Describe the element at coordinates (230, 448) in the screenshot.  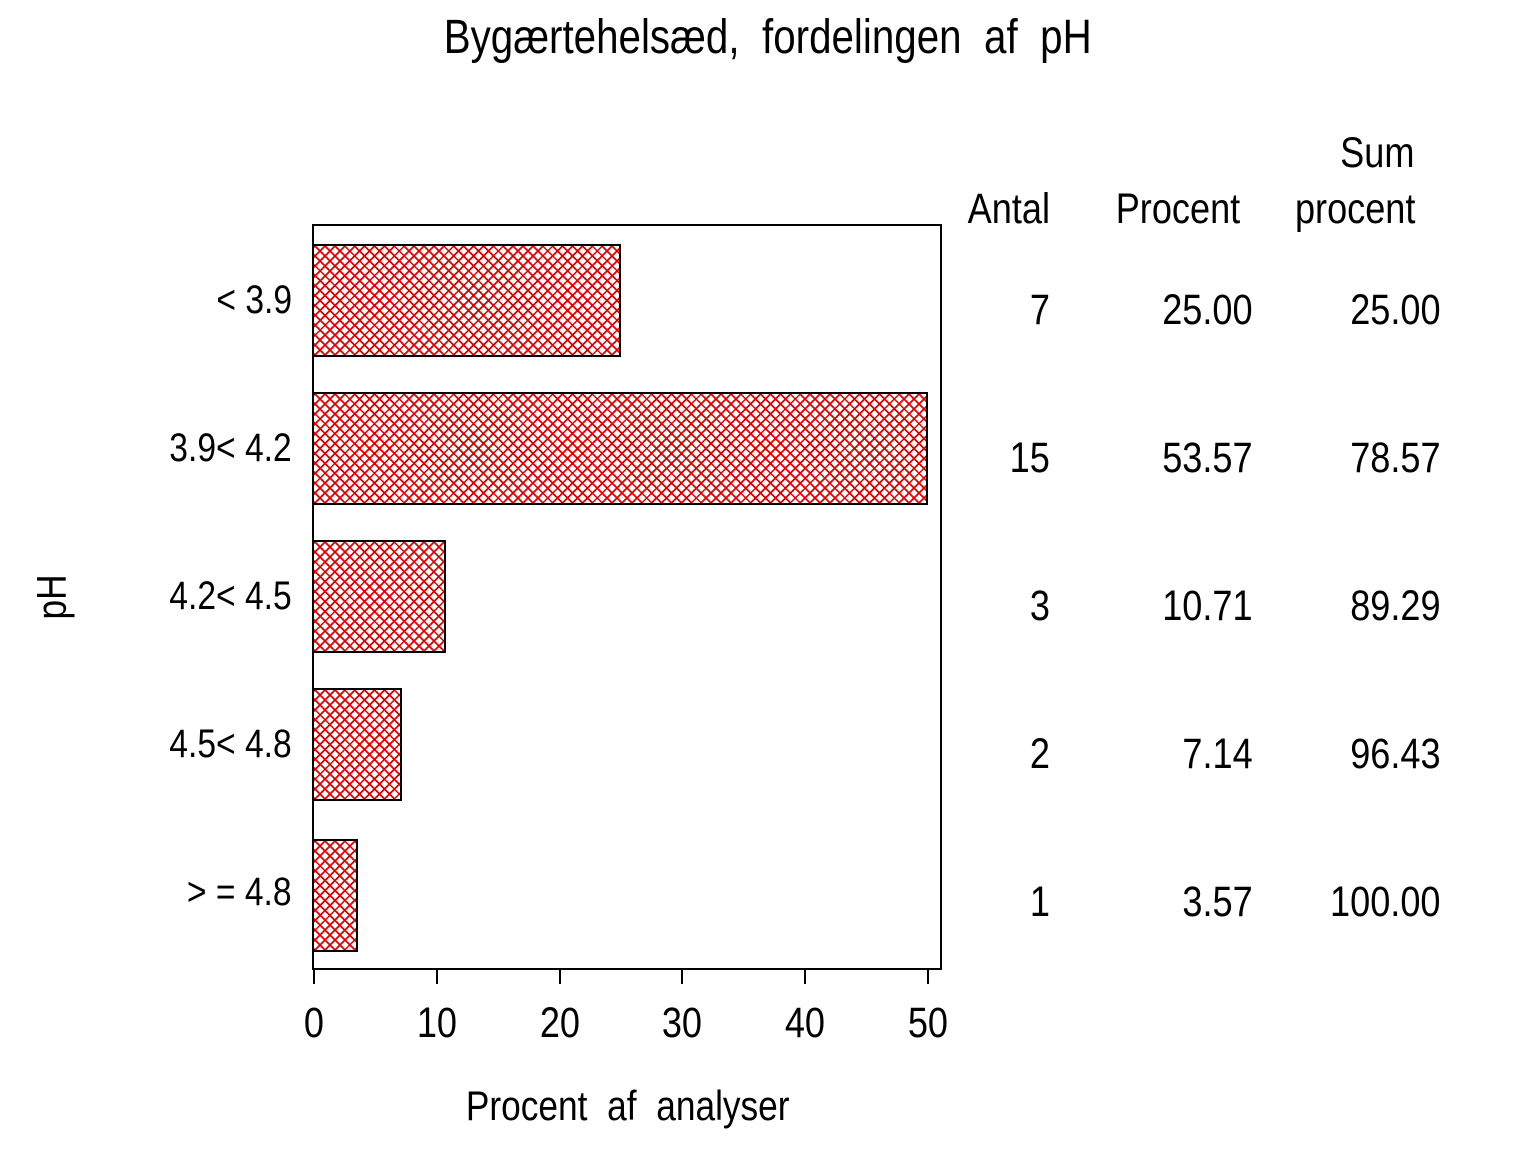
I see `category-label-2: 3.9< 4.2` at that location.